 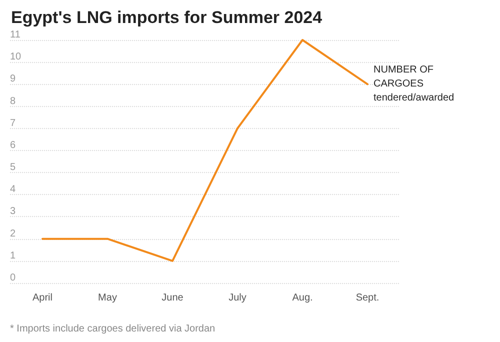 What do you see at coordinates (13, 101) in the screenshot?
I see `y-tick-label: 8` at bounding box center [13, 101].